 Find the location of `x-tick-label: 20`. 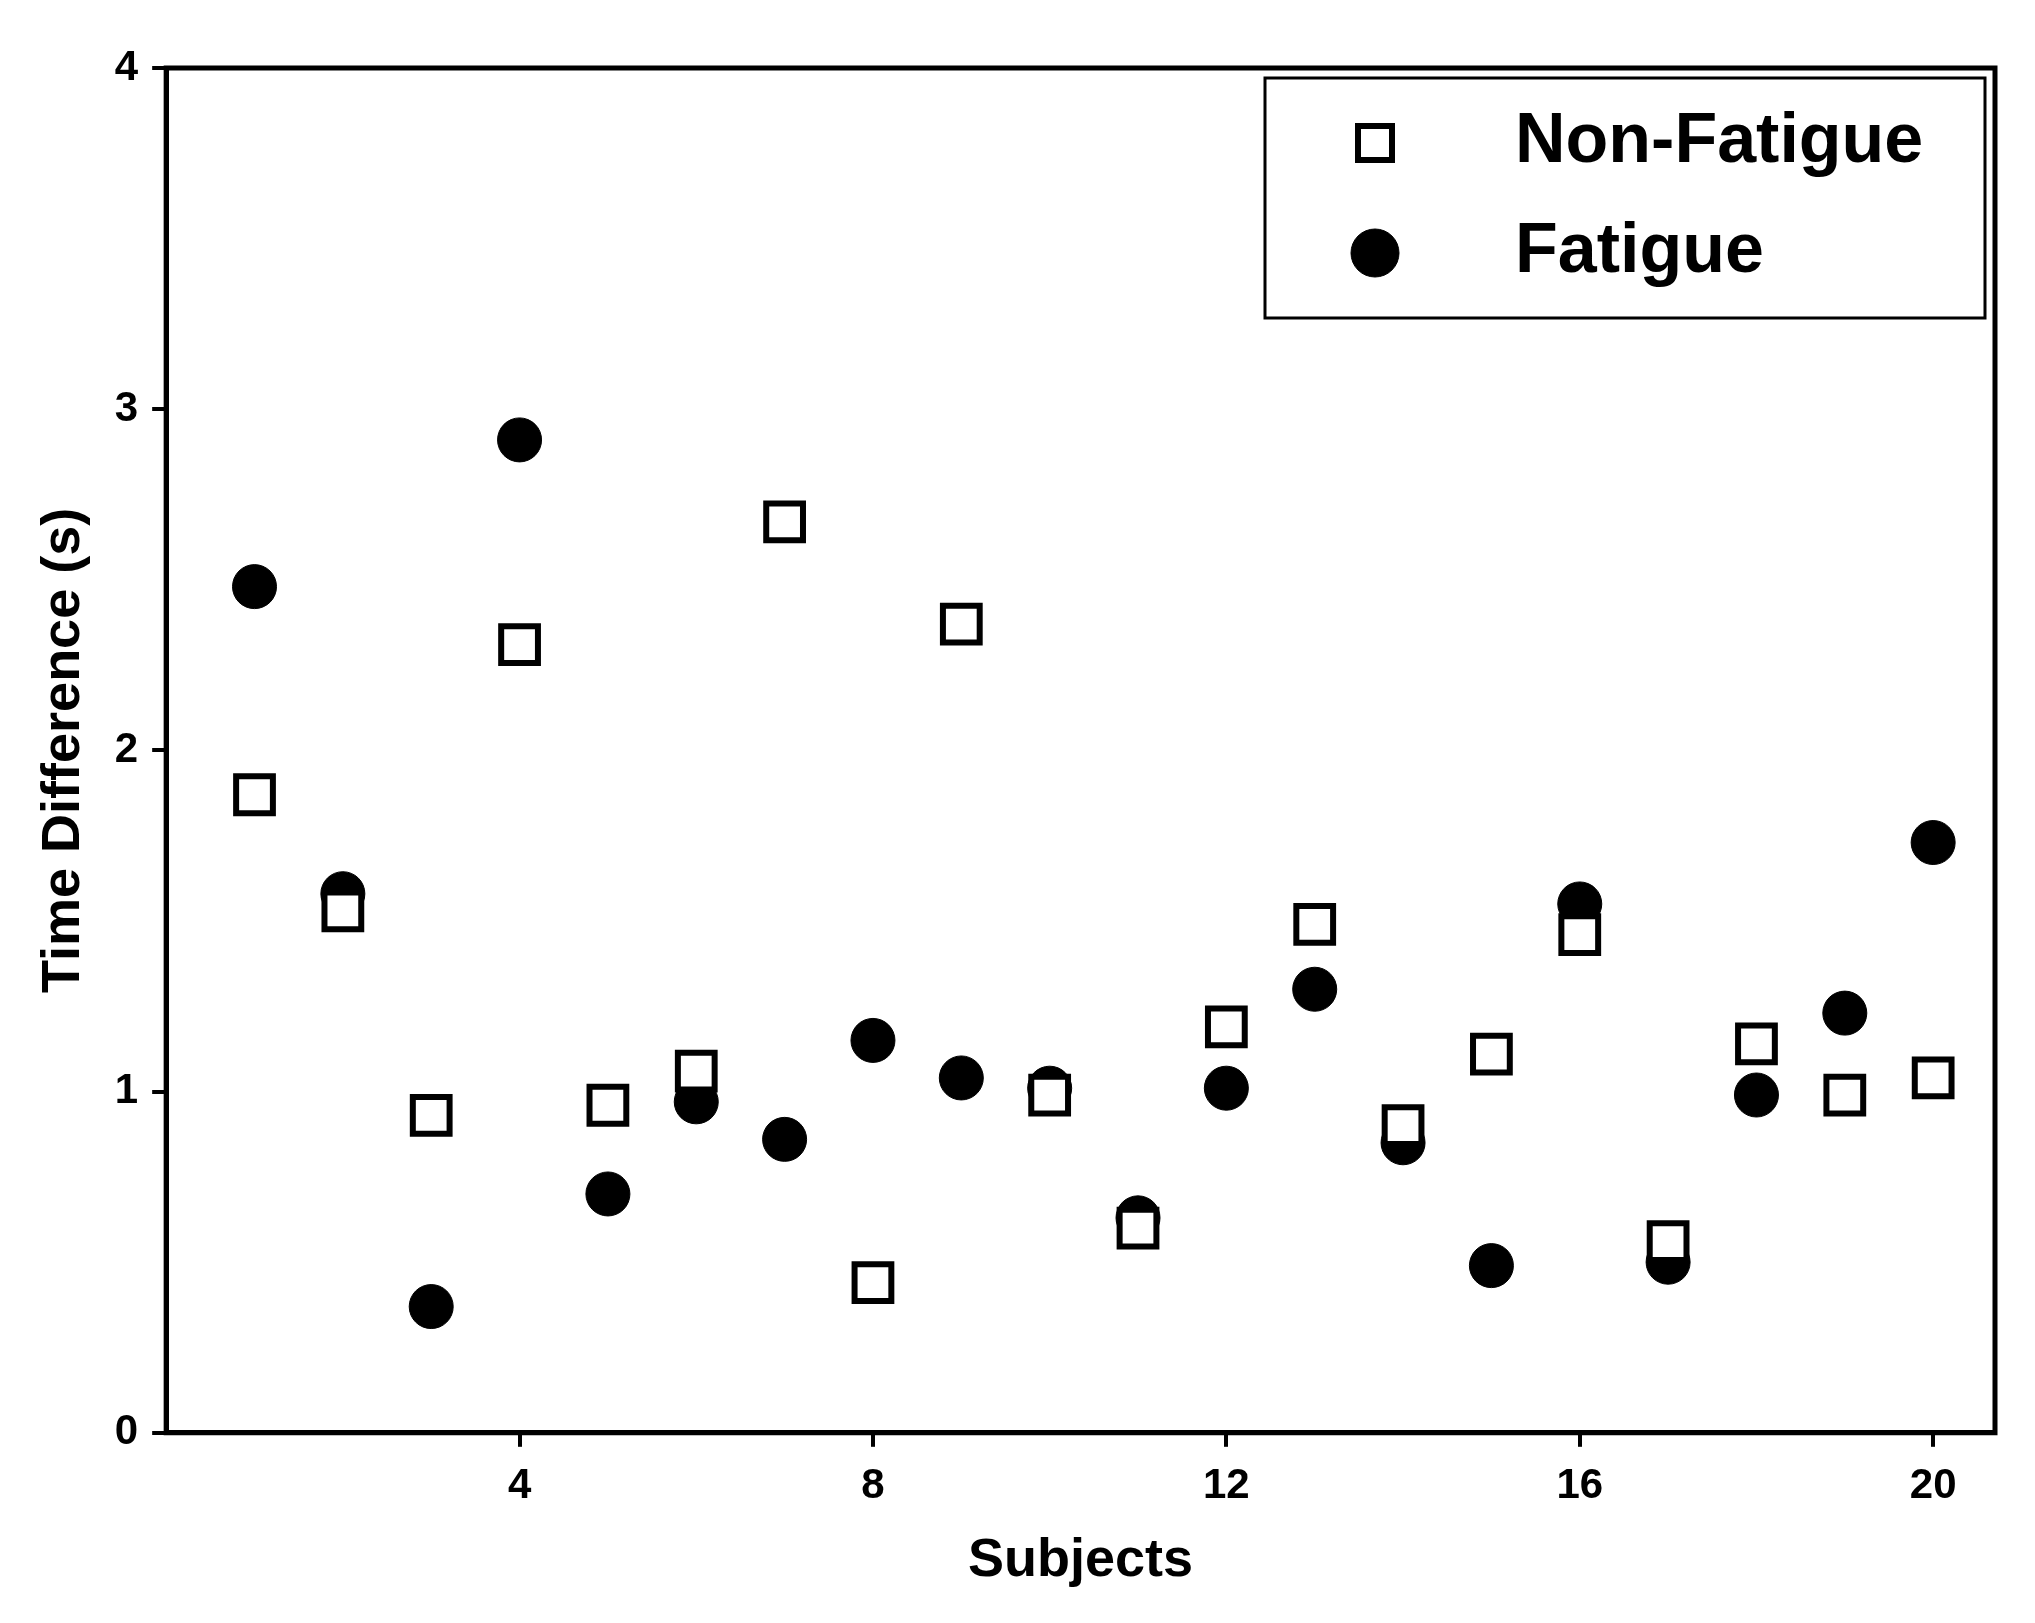

x-tick-label: 20 is located at coordinates (1933, 1483).